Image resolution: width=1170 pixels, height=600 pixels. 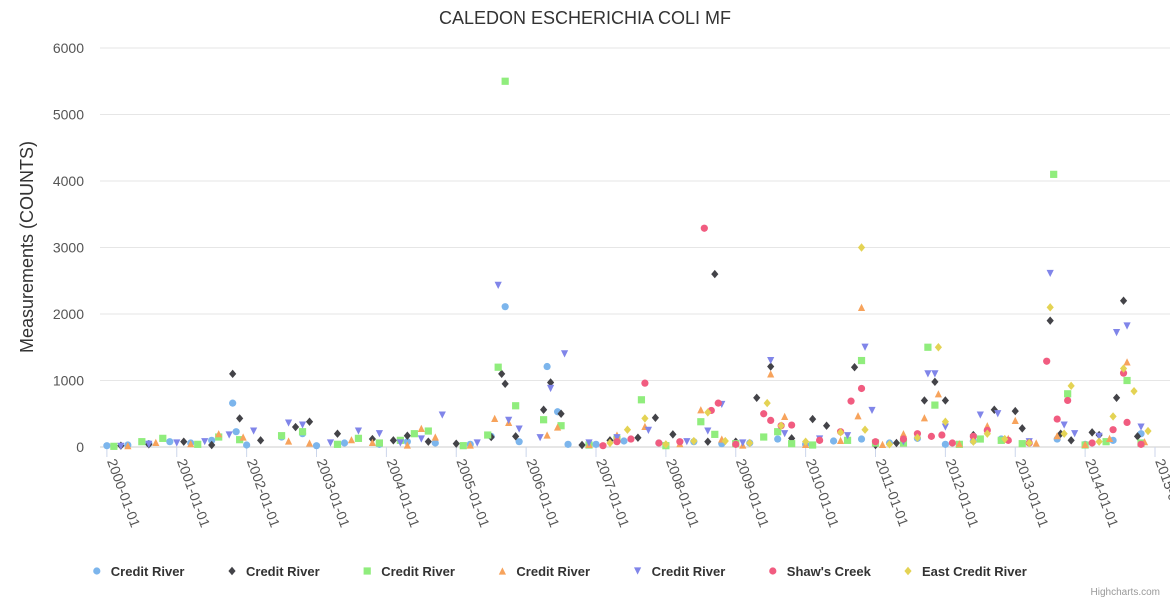 What do you see at coordinates (544, 571) in the screenshot?
I see `legend-item-3: Credit River` at bounding box center [544, 571].